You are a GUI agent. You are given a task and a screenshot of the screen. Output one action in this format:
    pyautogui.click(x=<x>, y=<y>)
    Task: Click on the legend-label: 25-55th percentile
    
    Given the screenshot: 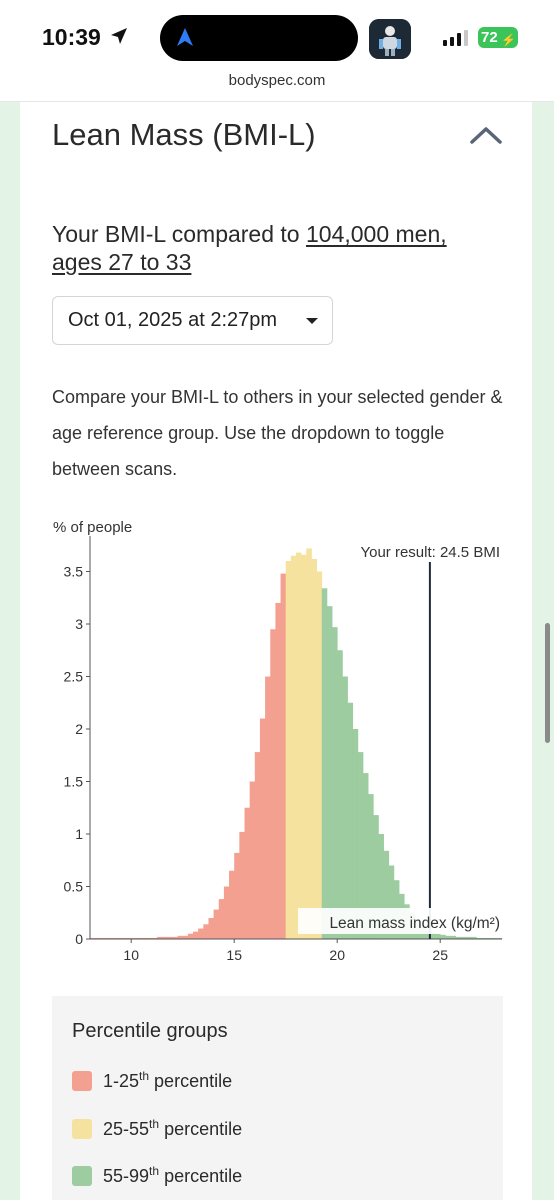 What is the action you would take?
    pyautogui.click(x=173, y=1128)
    